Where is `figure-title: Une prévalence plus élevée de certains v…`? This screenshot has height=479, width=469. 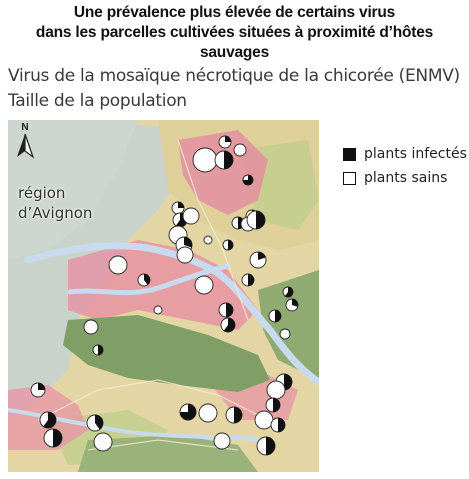
figure-title: Une prévalence plus élevée de certains v… is located at coordinates (234, 33).